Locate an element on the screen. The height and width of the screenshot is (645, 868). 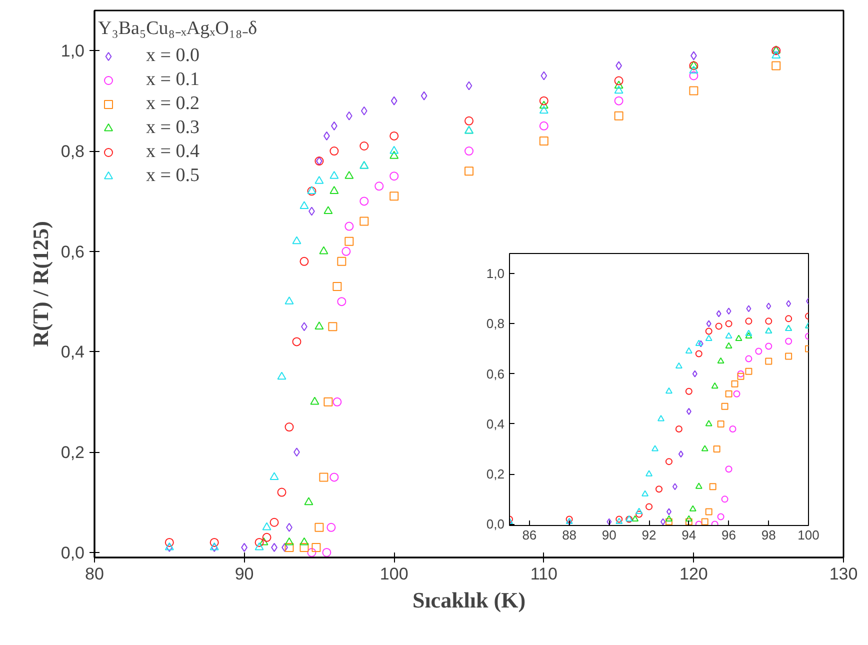
x-tick-label: 92 is located at coordinates (649, 535).